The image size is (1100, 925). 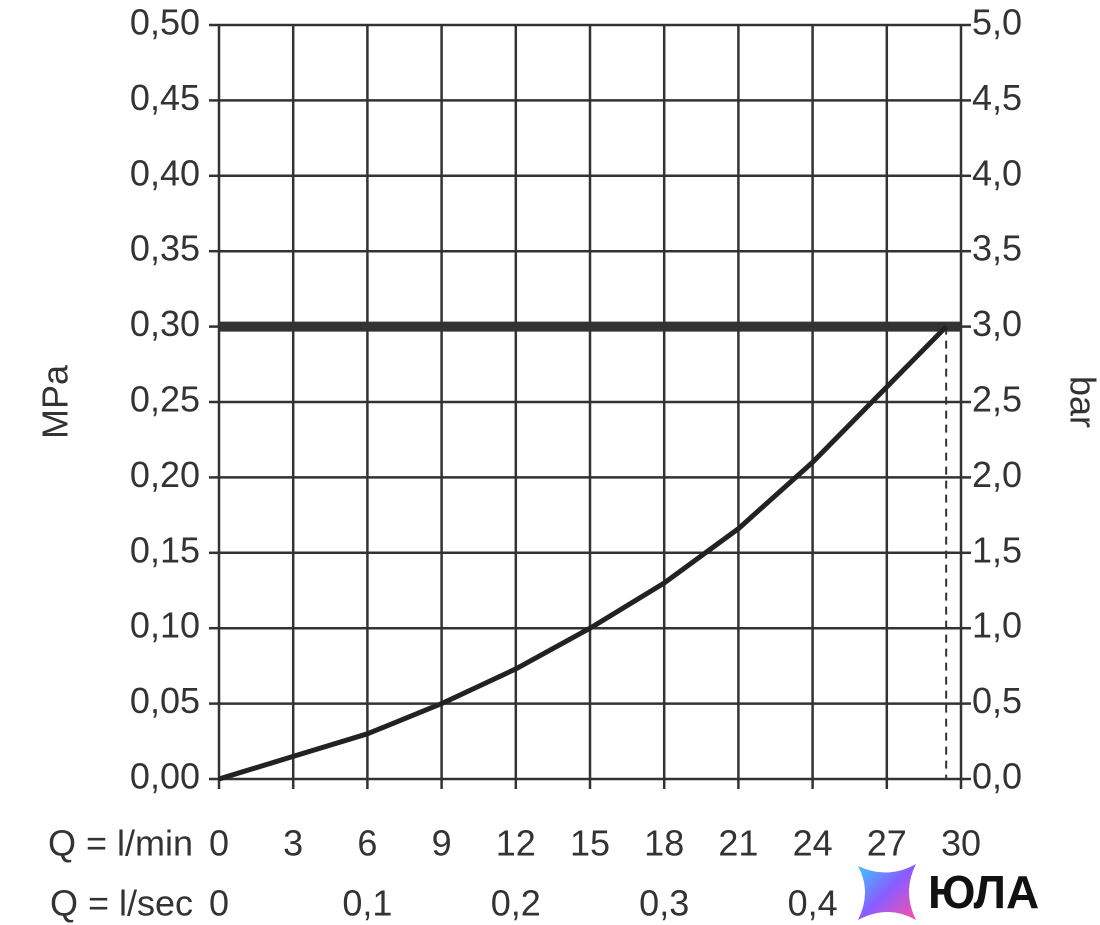 I want to click on y-tick-label: 0,10, so click(x=165, y=625).